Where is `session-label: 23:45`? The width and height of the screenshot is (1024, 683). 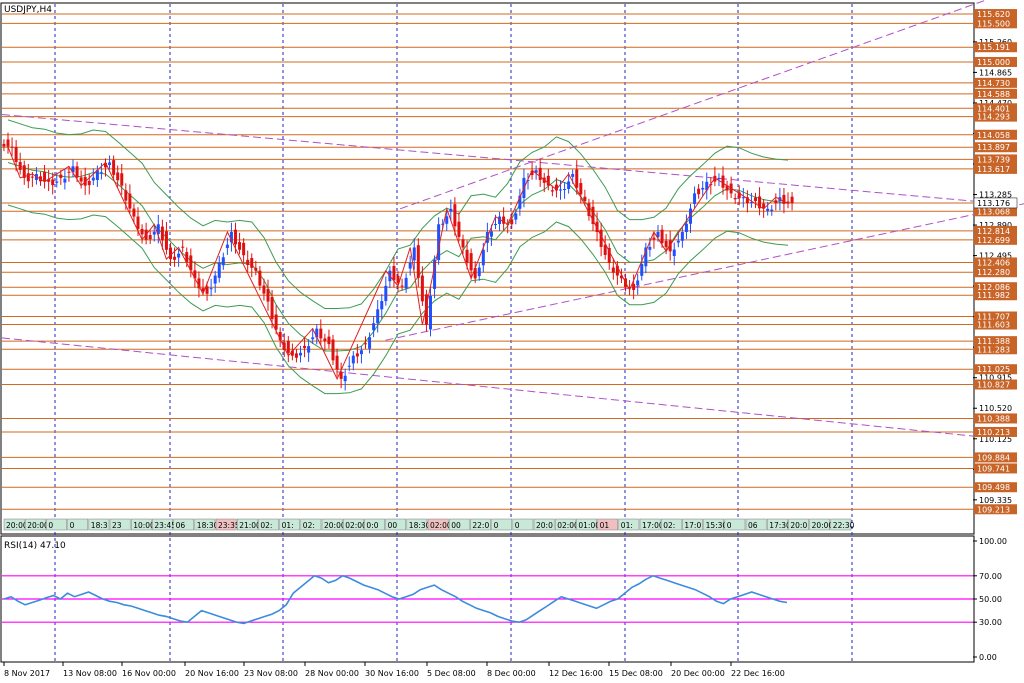 session-label: 23:45 is located at coordinates (165, 525).